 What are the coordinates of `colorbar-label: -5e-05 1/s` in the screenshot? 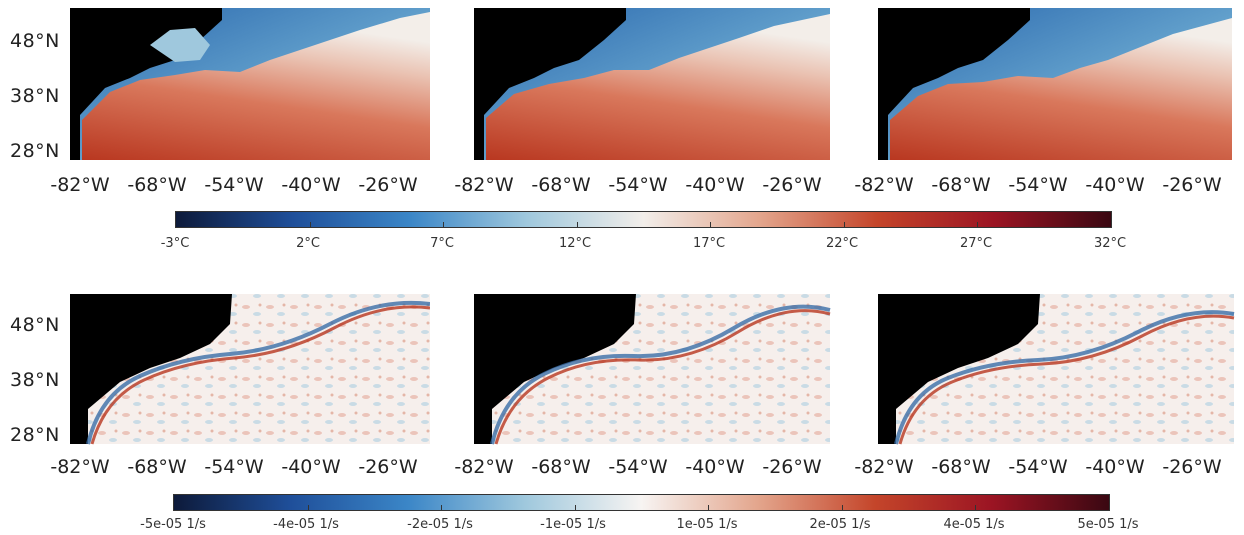 It's located at (173, 524).